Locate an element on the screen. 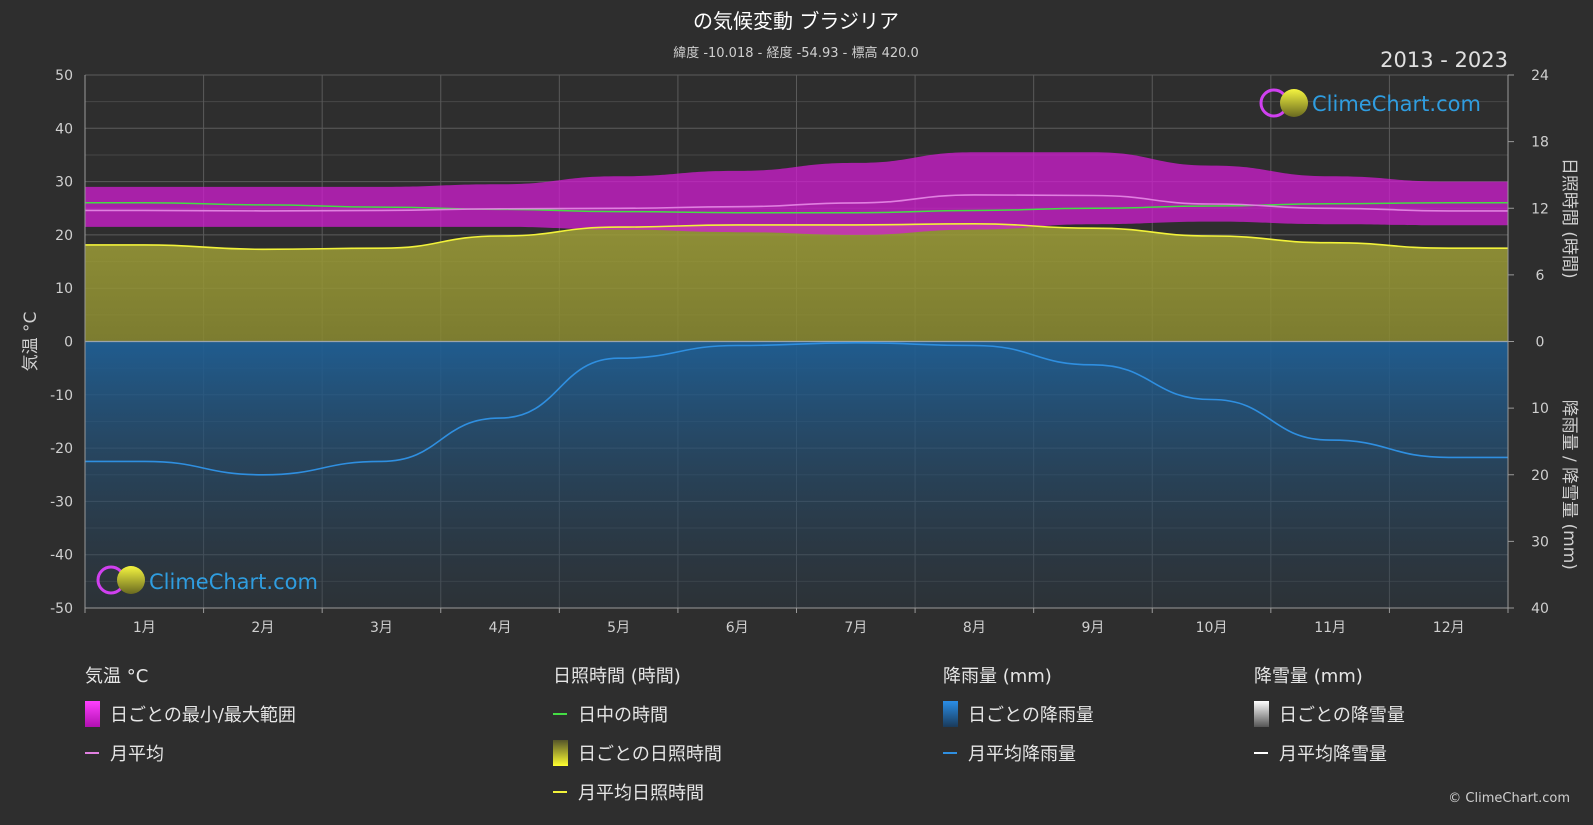  month-label: 5月 is located at coordinates (618, 628).